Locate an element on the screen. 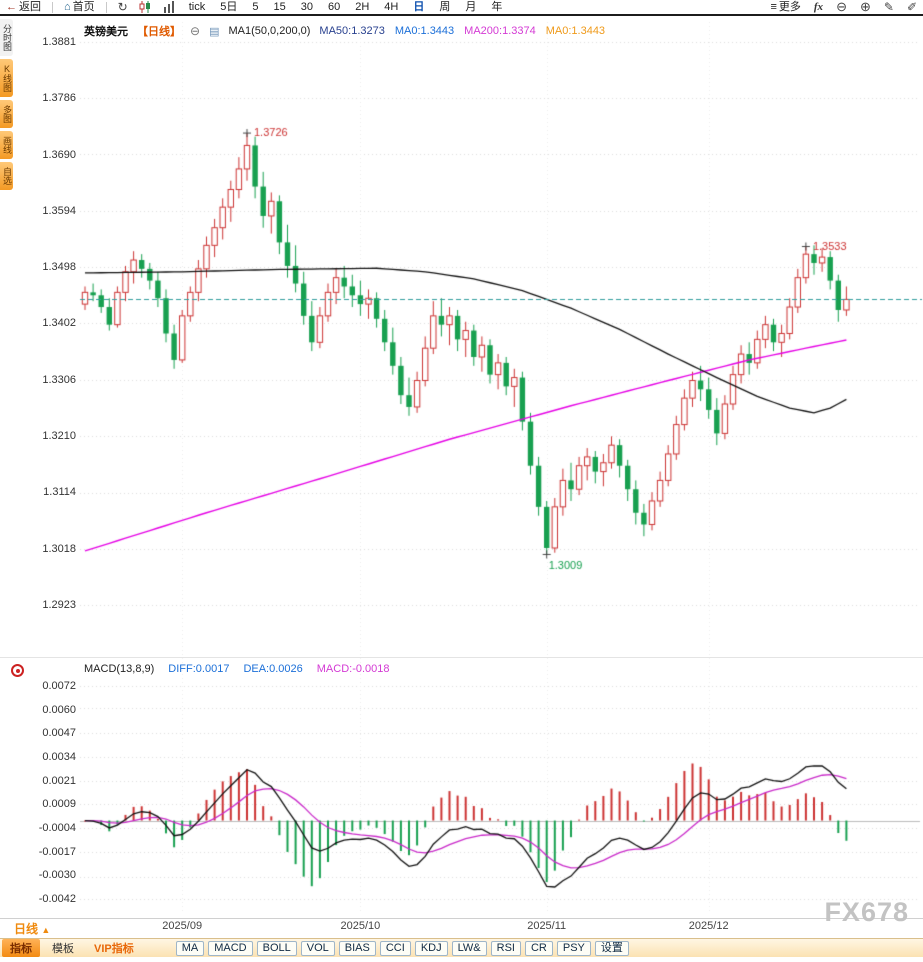  annotation-edit-icon: ✐ is located at coordinates (911, 7).